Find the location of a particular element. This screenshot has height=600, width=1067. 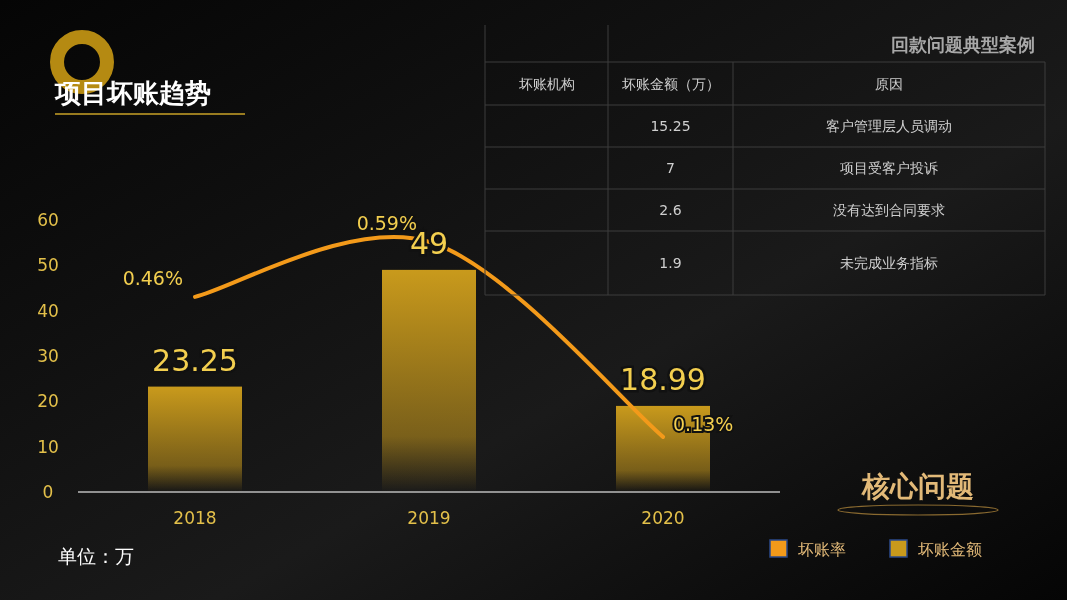

data-label: 23.25 is located at coordinates (195, 360).